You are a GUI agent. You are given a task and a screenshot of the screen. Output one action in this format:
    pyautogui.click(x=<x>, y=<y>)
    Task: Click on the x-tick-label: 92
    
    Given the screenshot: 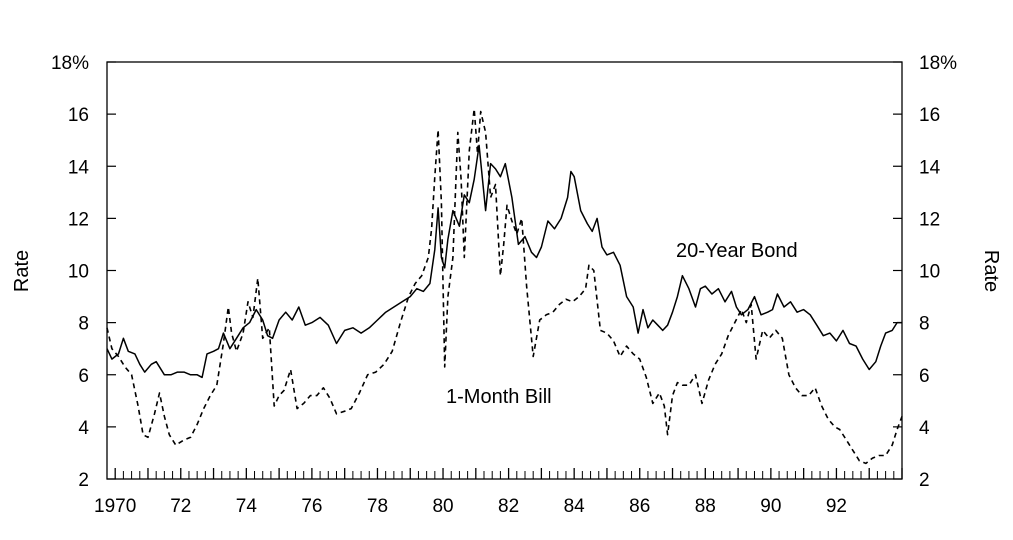 What is the action you would take?
    pyautogui.click(x=836, y=506)
    